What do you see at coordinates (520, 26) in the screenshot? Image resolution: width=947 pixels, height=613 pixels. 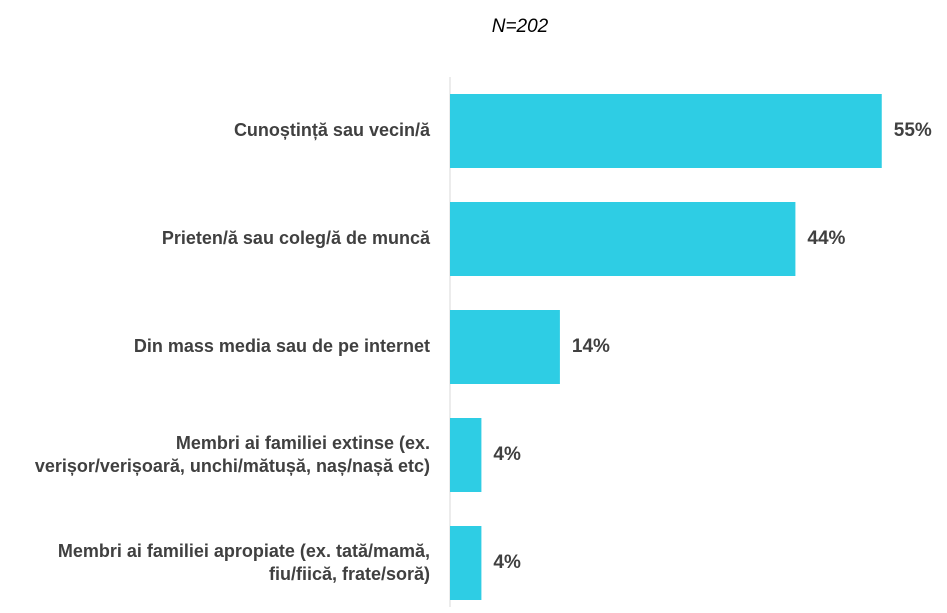 I see `chart-title: N=202` at bounding box center [520, 26].